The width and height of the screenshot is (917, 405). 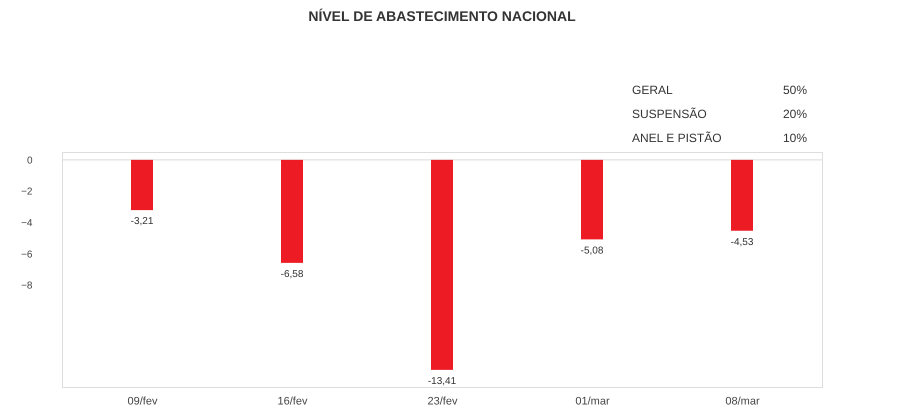 I want to click on text: 20%, so click(x=795, y=114).